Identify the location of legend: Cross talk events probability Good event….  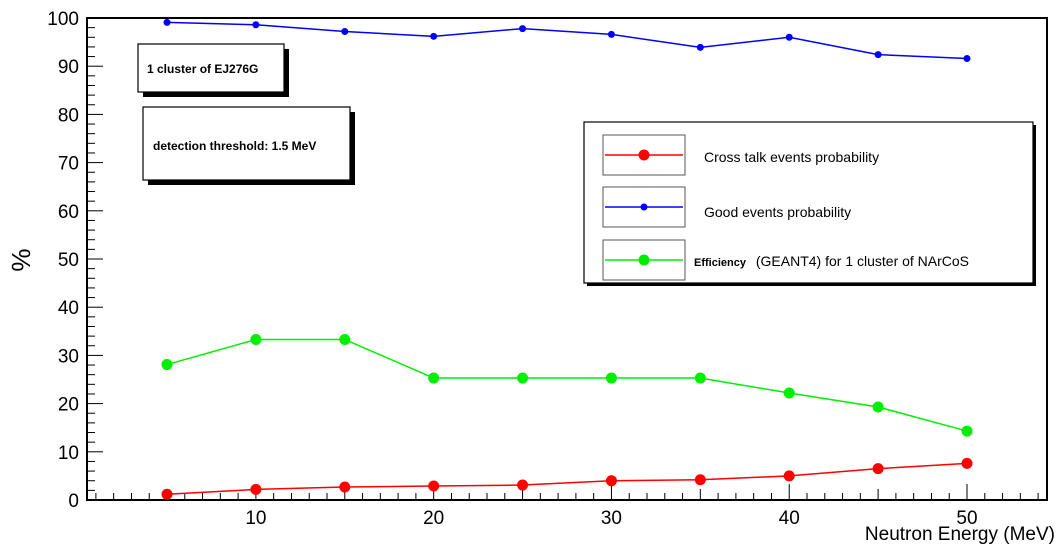
(809, 203).